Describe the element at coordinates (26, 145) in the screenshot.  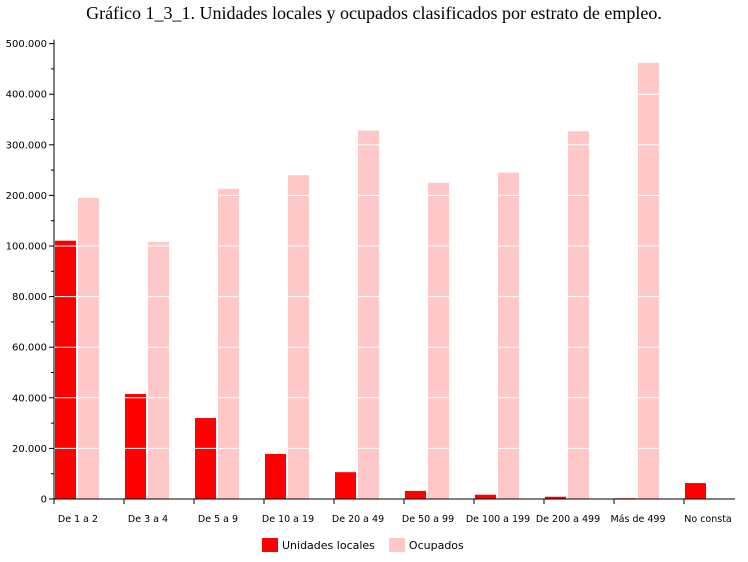
I see `y-tick-label-7: 300.000` at that location.